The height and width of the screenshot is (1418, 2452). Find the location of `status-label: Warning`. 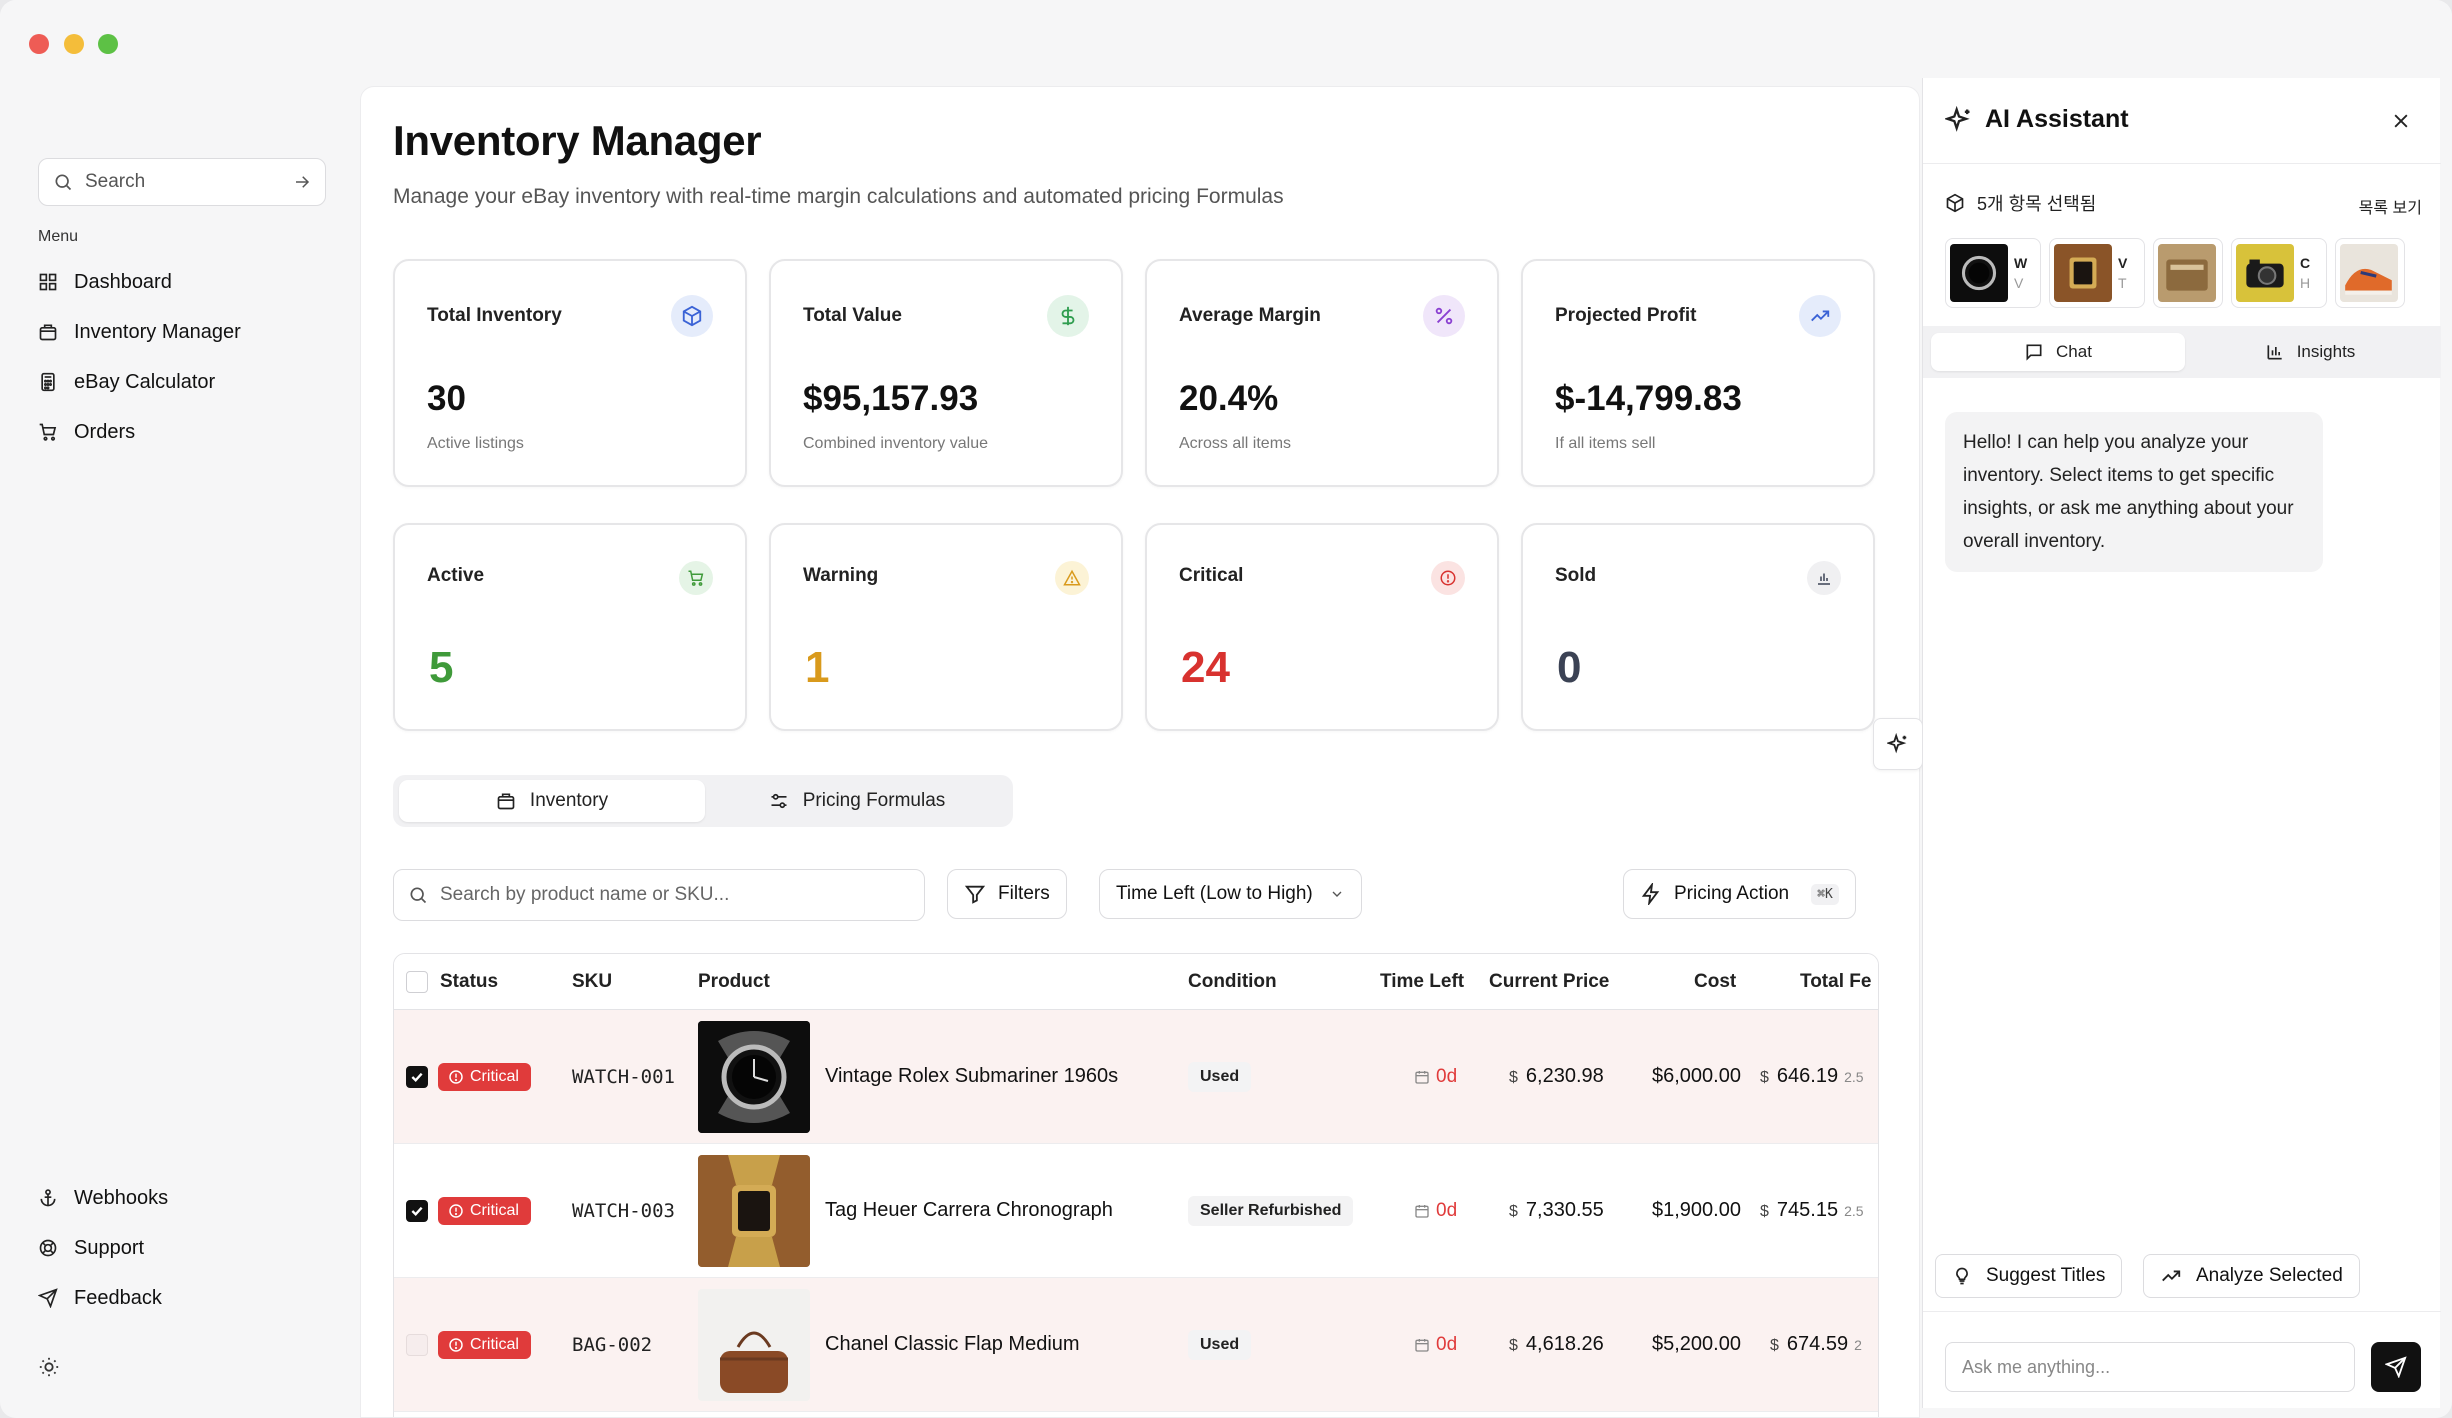

status-label: Warning is located at coordinates (841, 575).